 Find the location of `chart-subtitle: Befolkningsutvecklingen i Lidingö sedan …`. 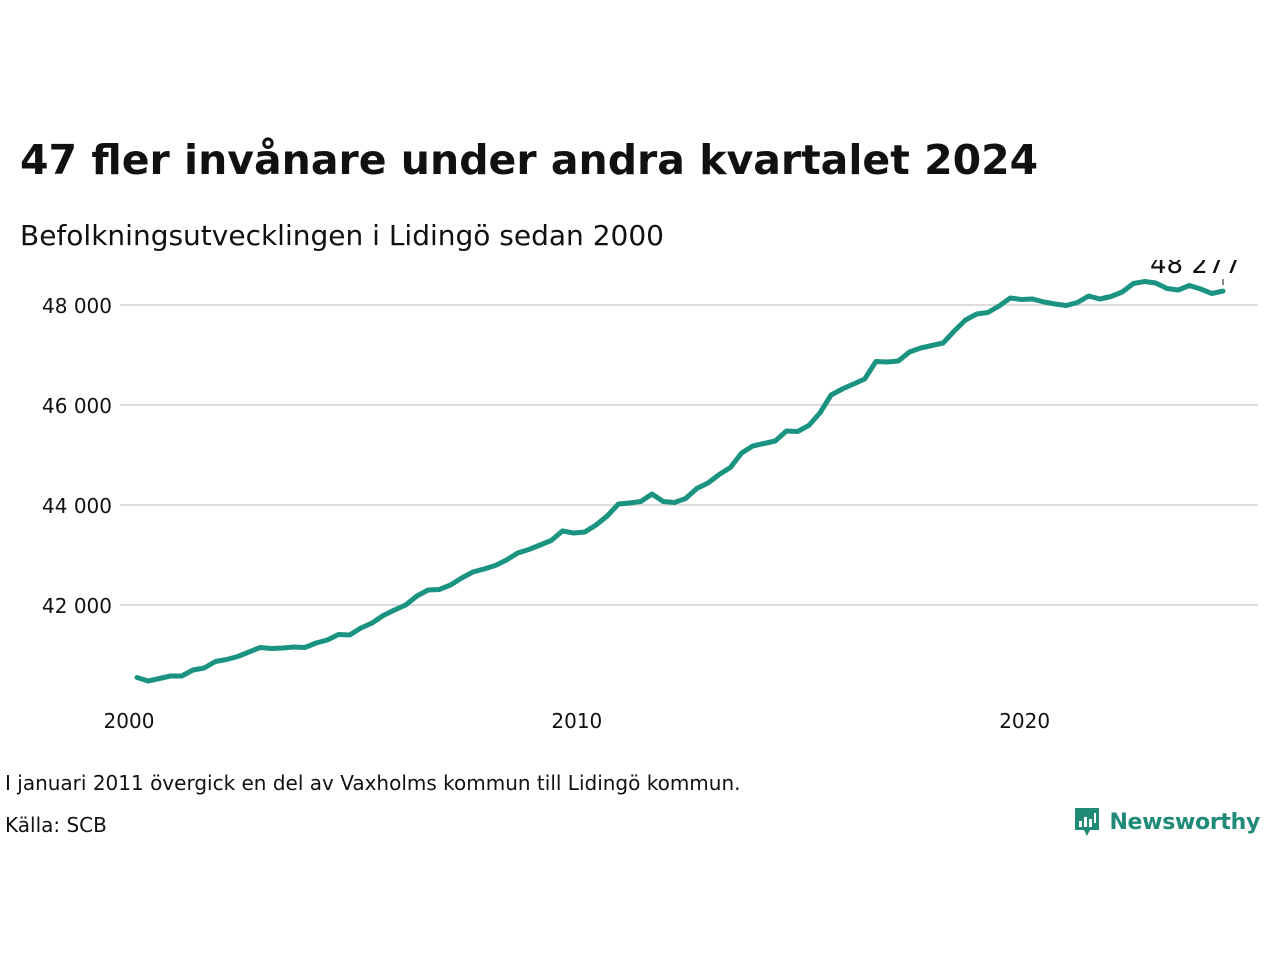

chart-subtitle: Befolkningsutvecklingen i Lidingö sedan … is located at coordinates (342, 235).